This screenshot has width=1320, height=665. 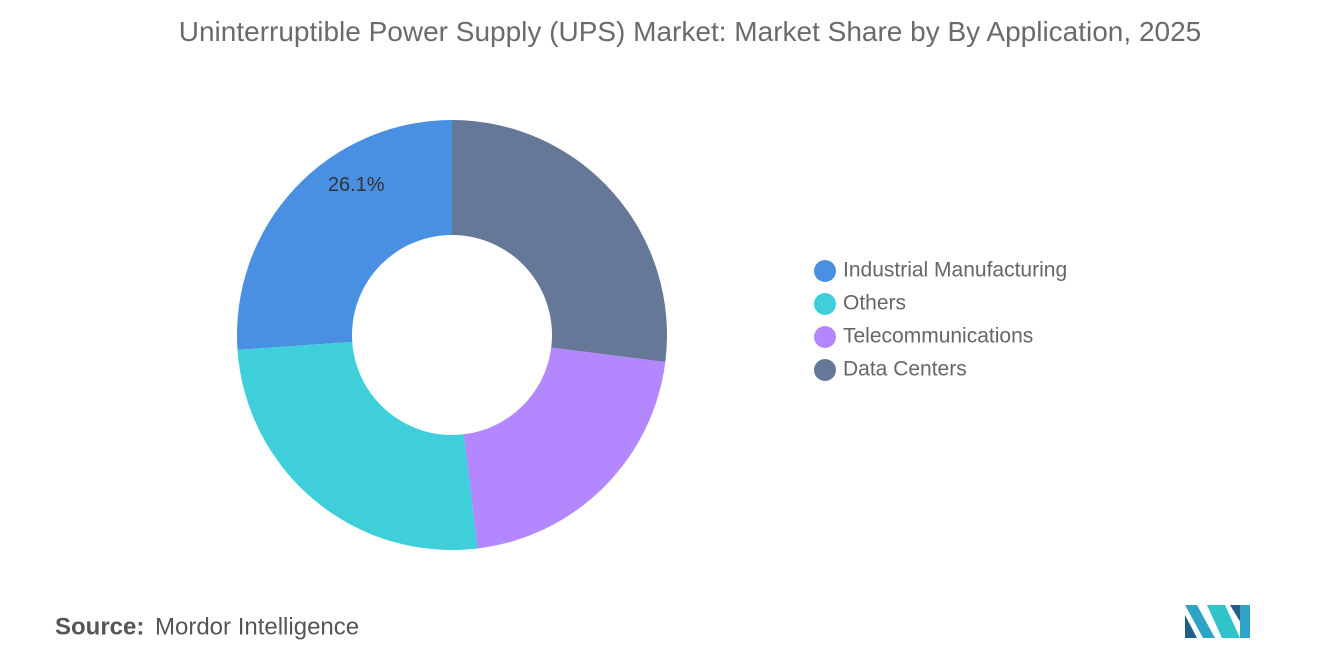 What do you see at coordinates (1217, 621) in the screenshot?
I see `logo` at bounding box center [1217, 621].